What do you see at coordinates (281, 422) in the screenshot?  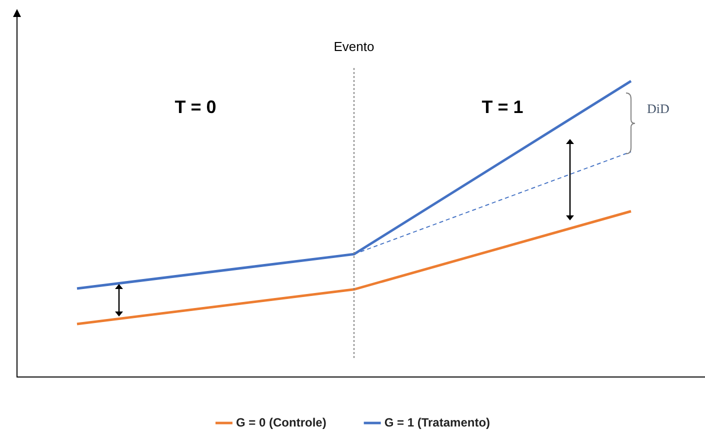 I see `legend-label: G = 0 (Controle)` at bounding box center [281, 422].